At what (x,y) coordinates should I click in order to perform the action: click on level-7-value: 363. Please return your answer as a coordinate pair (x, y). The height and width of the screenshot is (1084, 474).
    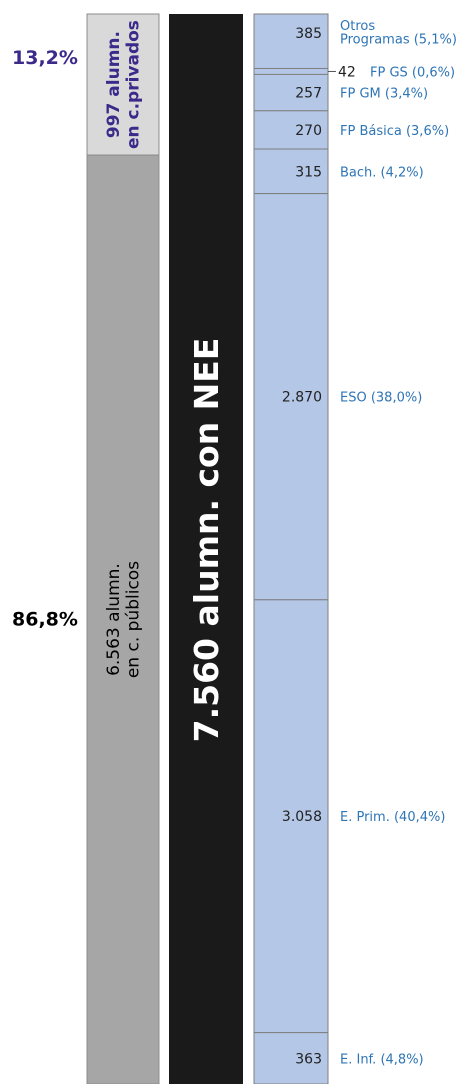
    Looking at the image, I should click on (308, 1059).